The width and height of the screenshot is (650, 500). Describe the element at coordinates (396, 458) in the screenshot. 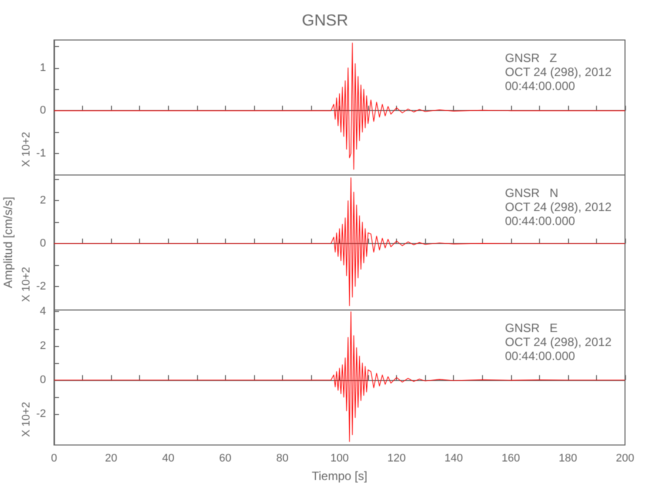

I see `x-tick-label: 120` at that location.